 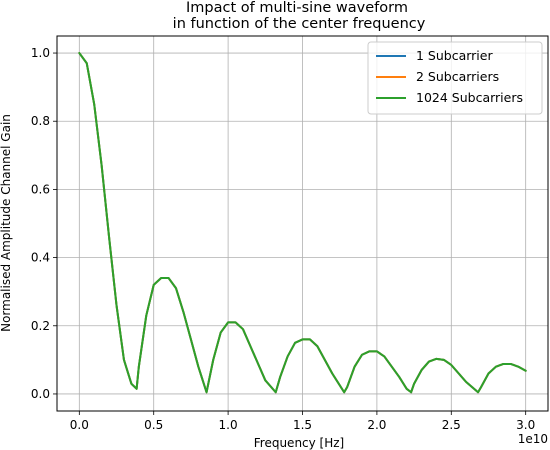 I want to click on chart-title-line-2: in function of the center frequency, so click(x=299, y=24).